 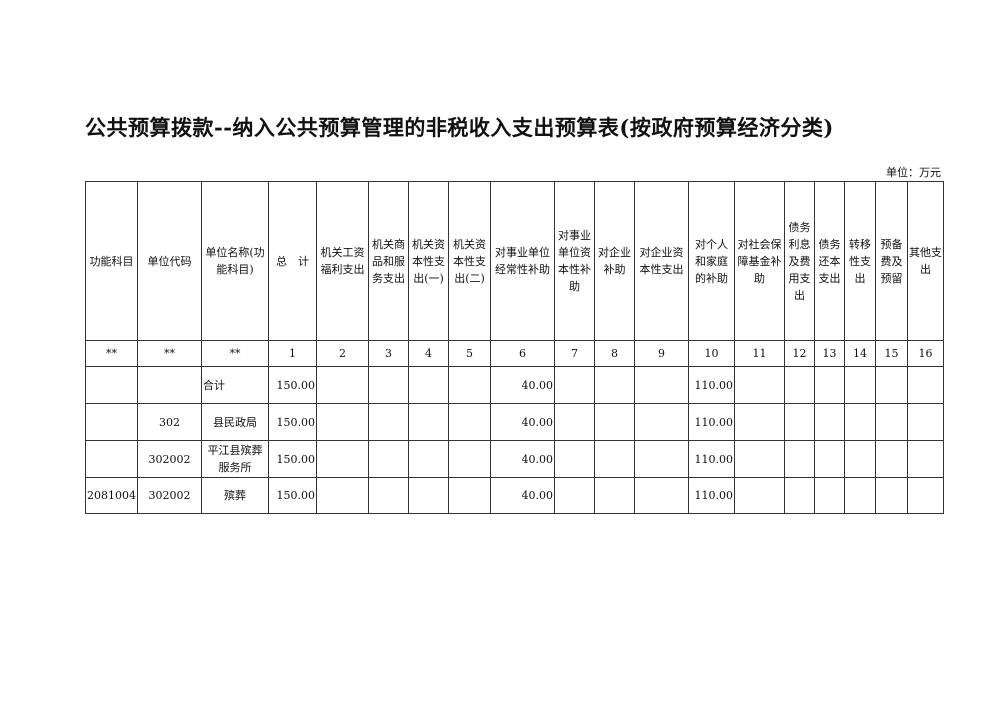 What do you see at coordinates (111, 261) in the screenshot?
I see `column-header: 功能科目` at bounding box center [111, 261].